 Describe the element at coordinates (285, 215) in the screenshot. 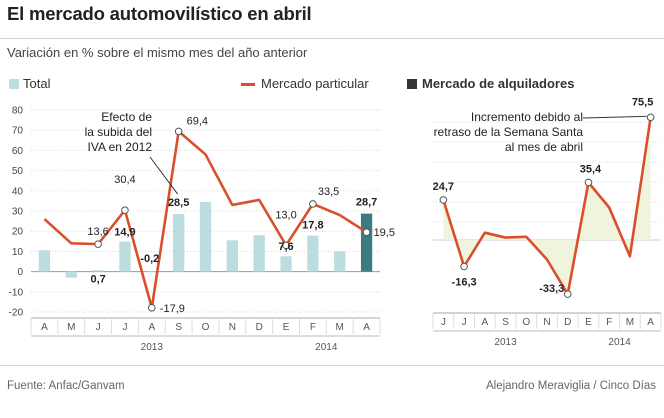

I see `line-value-label: 13,0` at that location.